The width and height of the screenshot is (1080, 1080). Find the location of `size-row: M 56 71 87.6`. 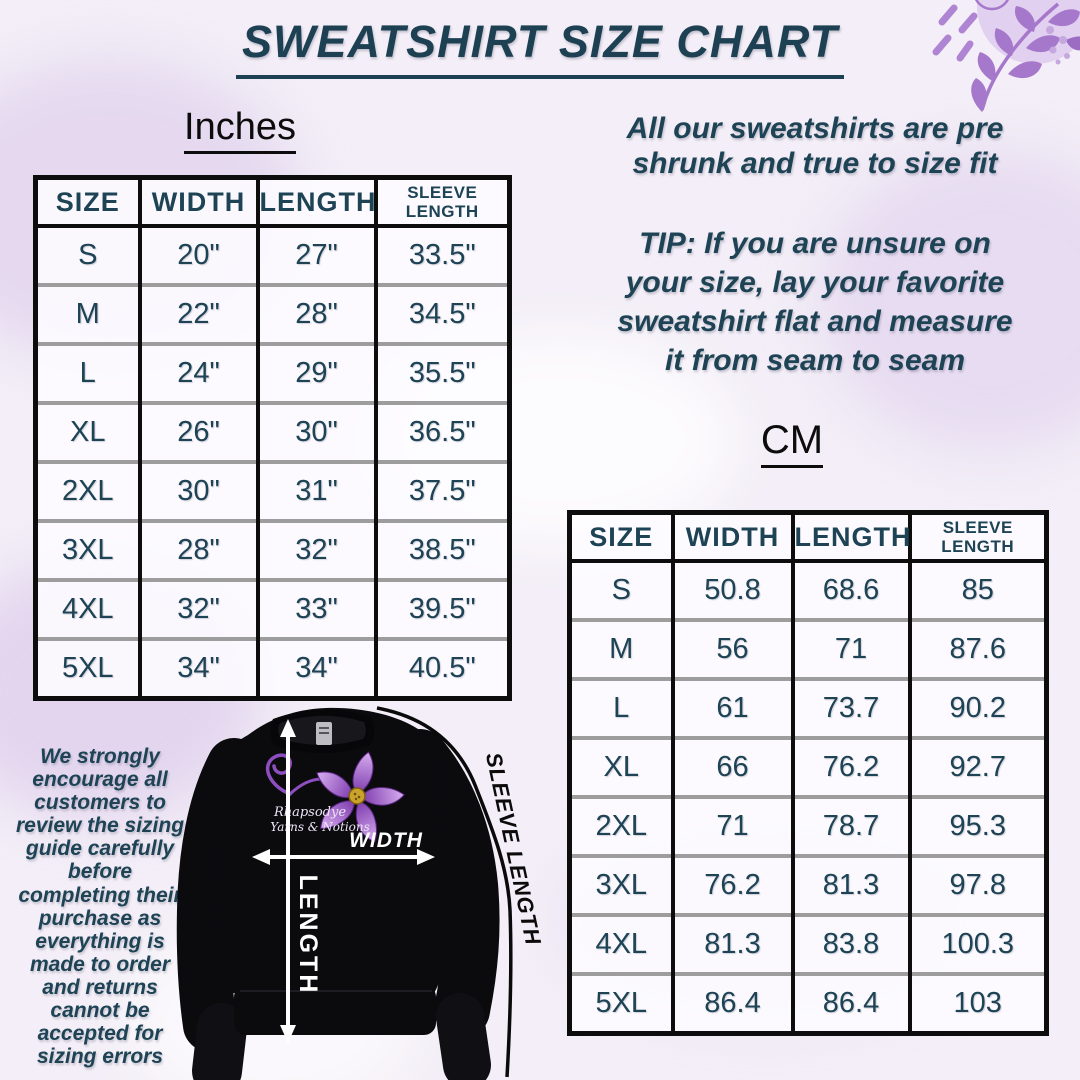

size-row: M 56 71 87.6 is located at coordinates (808, 648).